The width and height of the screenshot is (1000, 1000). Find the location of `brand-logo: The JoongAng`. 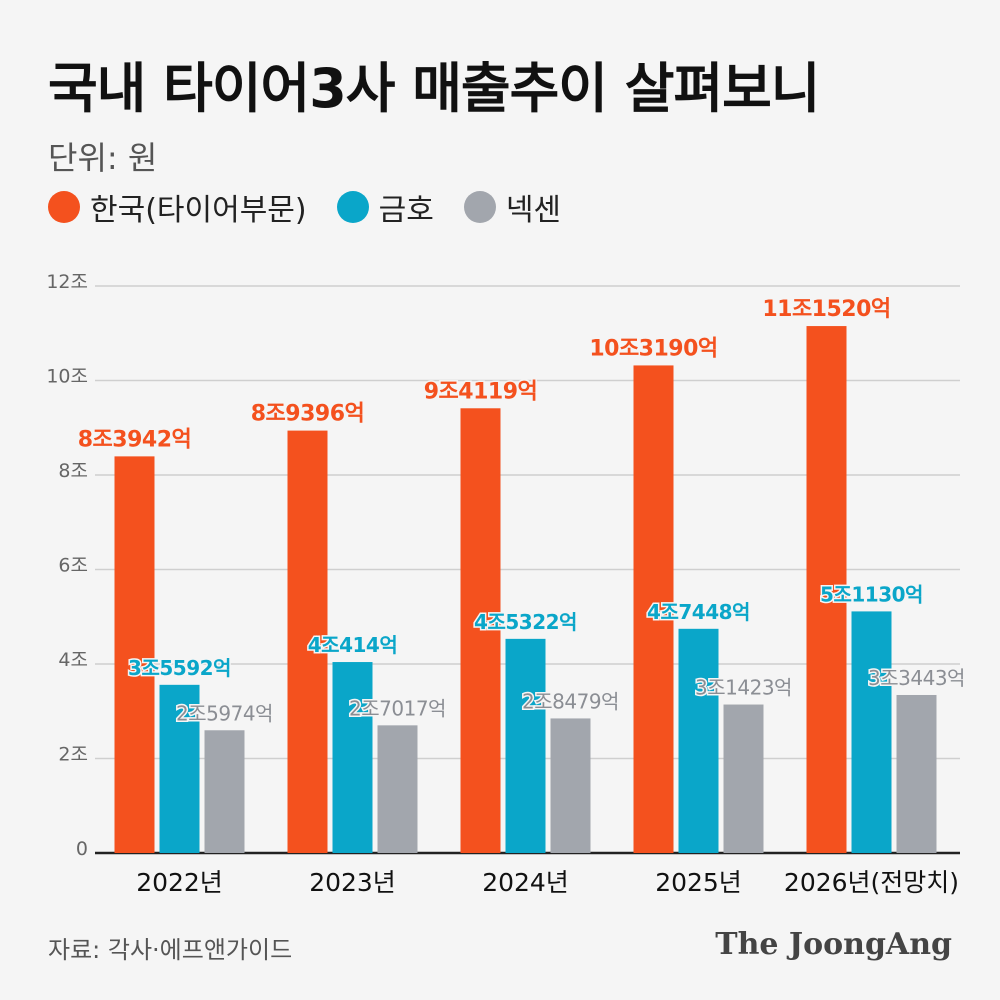

brand-logo: The JoongAng is located at coordinates (833, 944).